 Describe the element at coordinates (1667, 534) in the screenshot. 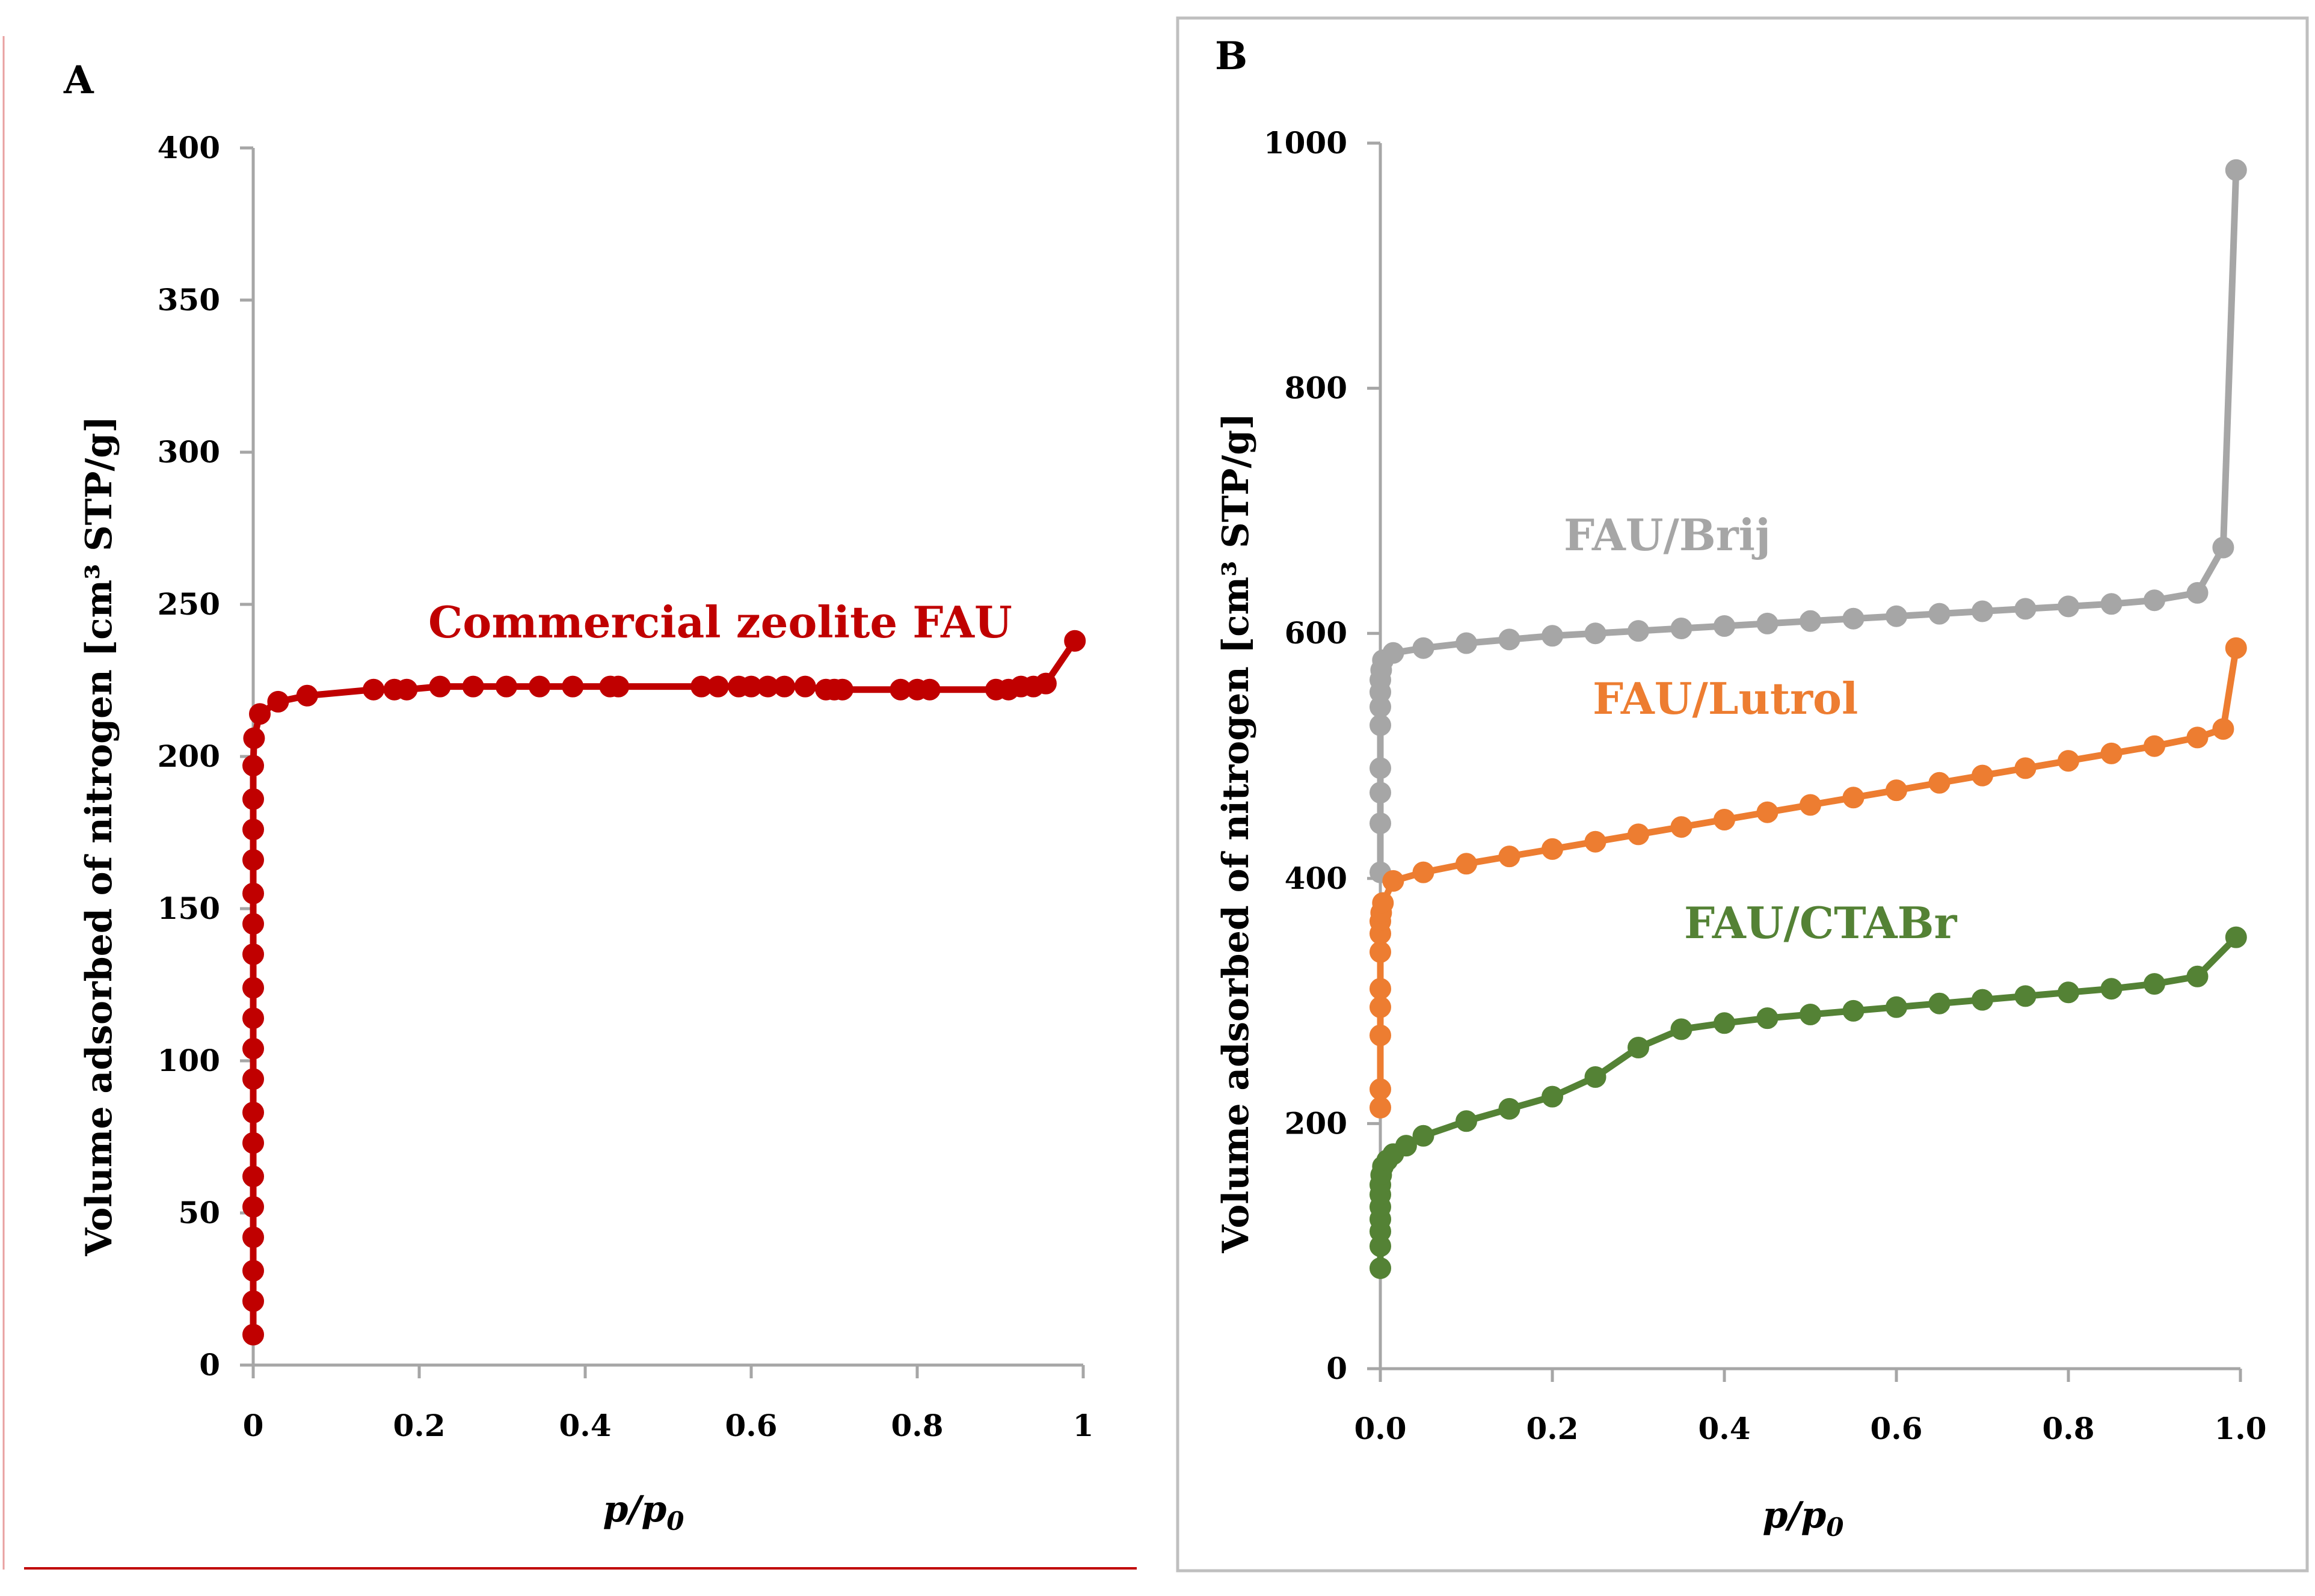

I see `panel-b-brij-label: FAU/Brij` at that location.